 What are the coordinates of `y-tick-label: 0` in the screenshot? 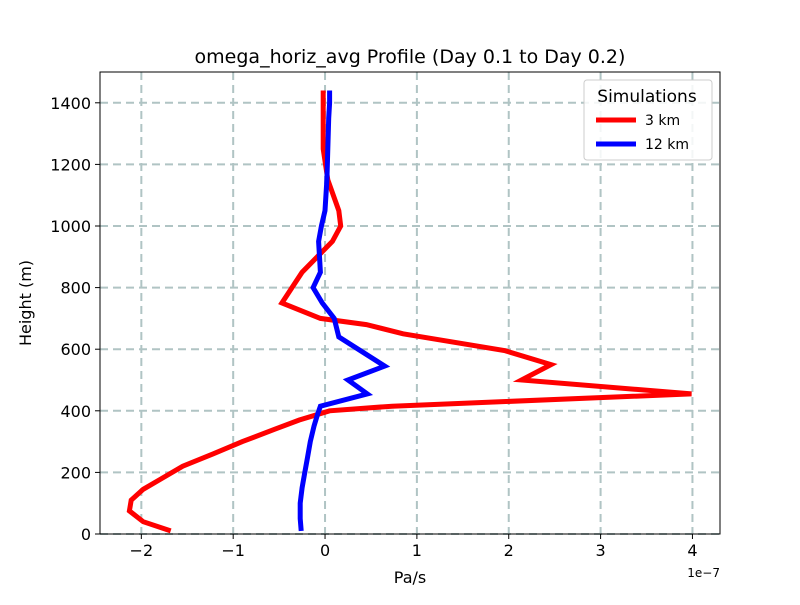 It's located at (86, 534).